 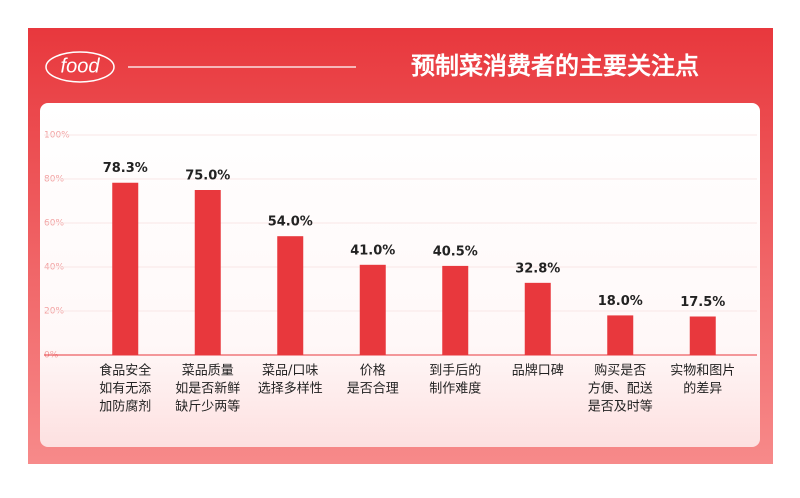 What do you see at coordinates (207, 389) in the screenshot?
I see `x-tick-label: 如是否新鲜` at bounding box center [207, 389].